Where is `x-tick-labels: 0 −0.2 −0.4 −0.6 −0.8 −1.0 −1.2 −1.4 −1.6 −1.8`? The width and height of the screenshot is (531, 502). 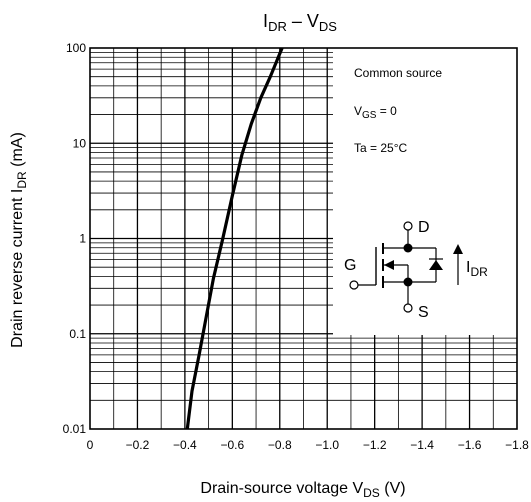
x-tick-labels: 0 −0.2 −0.4 −0.6 −0.8 −1.0 −1.2 −1.4 −1.6 −1.8 is located at coordinates (308, 445).